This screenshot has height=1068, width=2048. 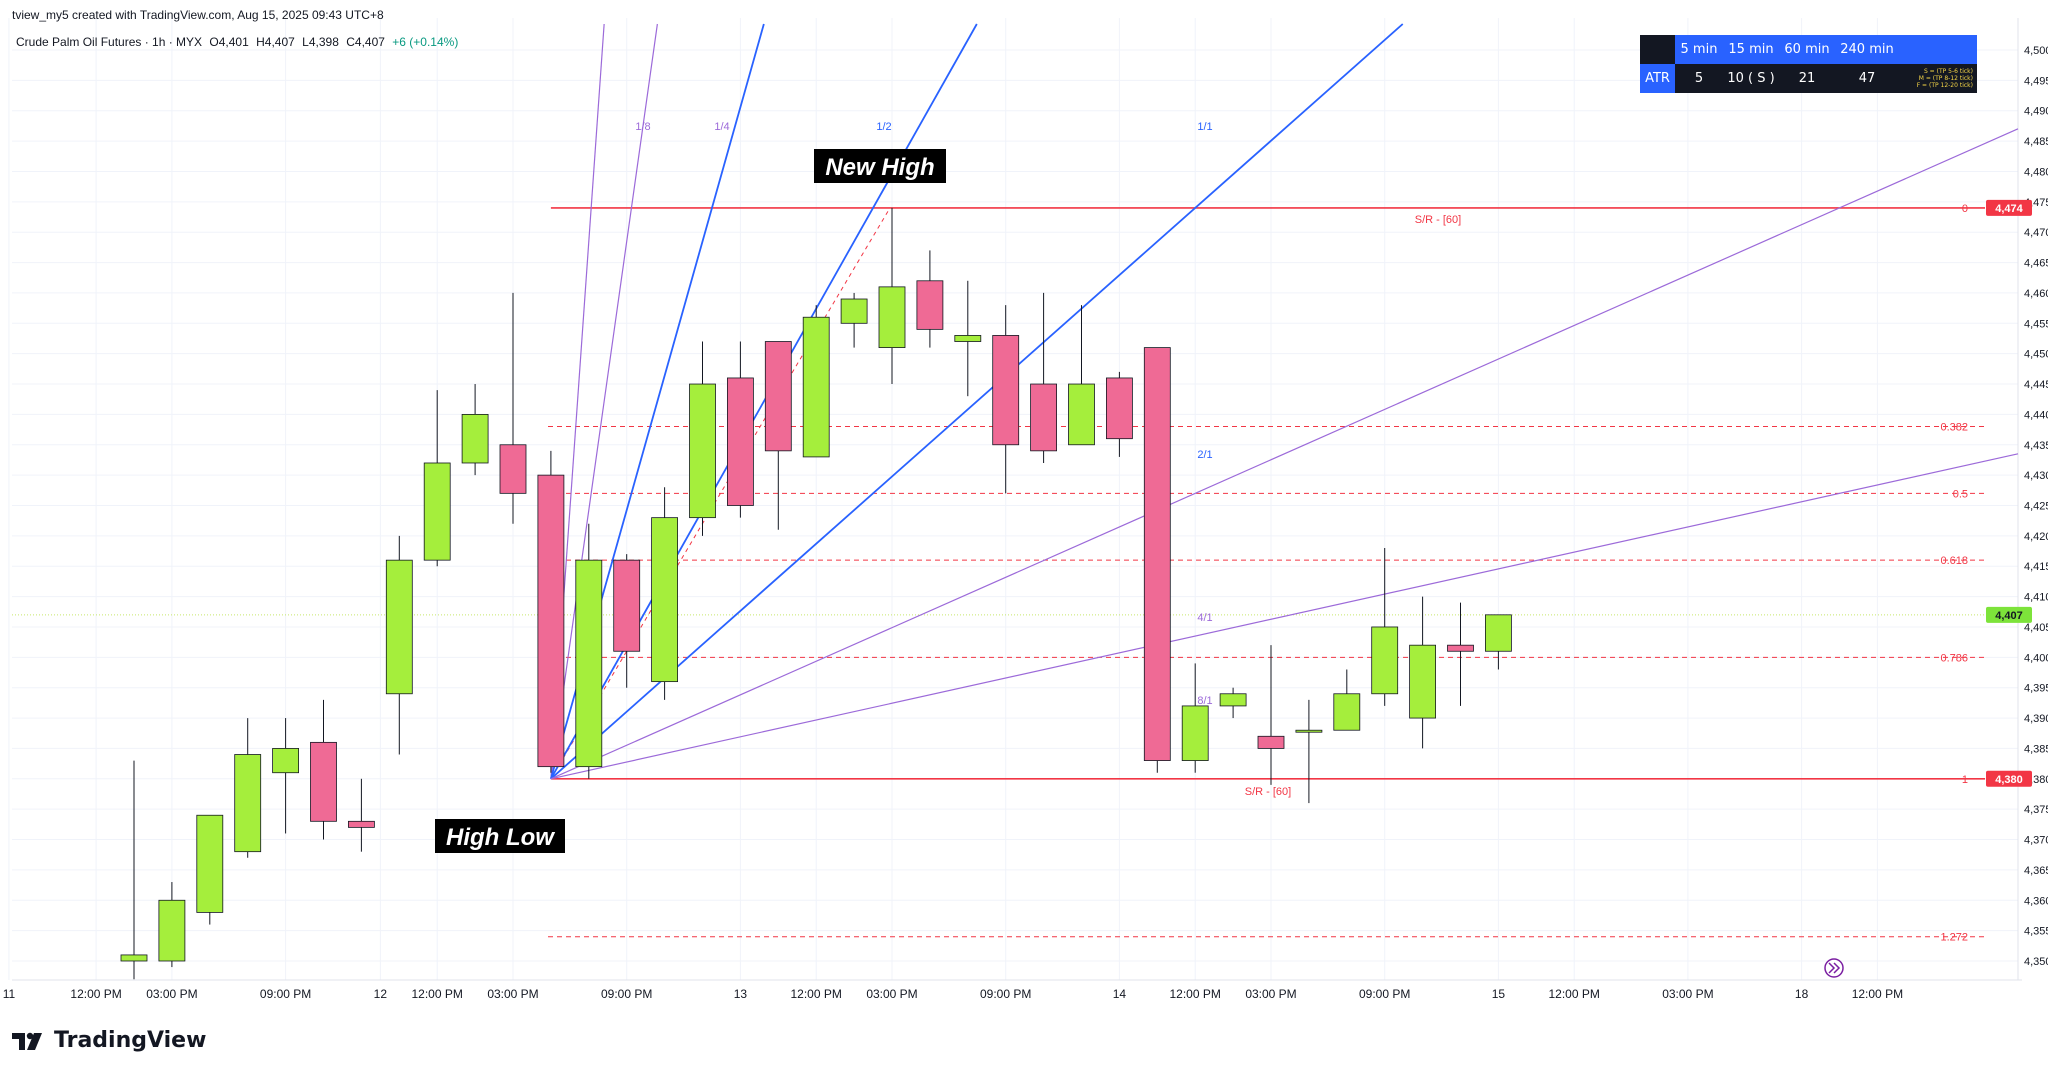 What do you see at coordinates (2036, 507) in the screenshot?
I see `price-tick-label: 4,425` at bounding box center [2036, 507].